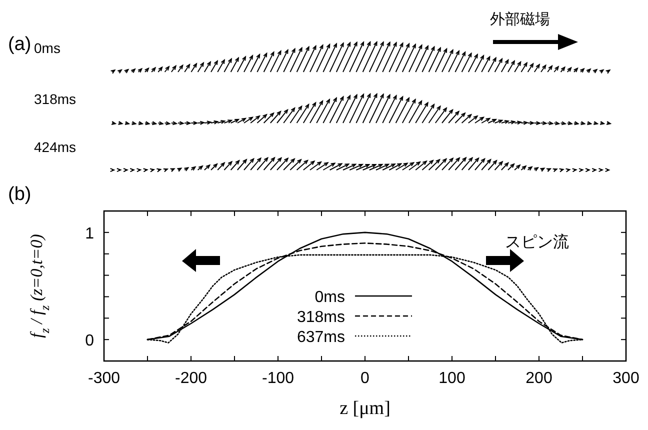  I want to click on y-tick-label: 1, so click(89, 233).